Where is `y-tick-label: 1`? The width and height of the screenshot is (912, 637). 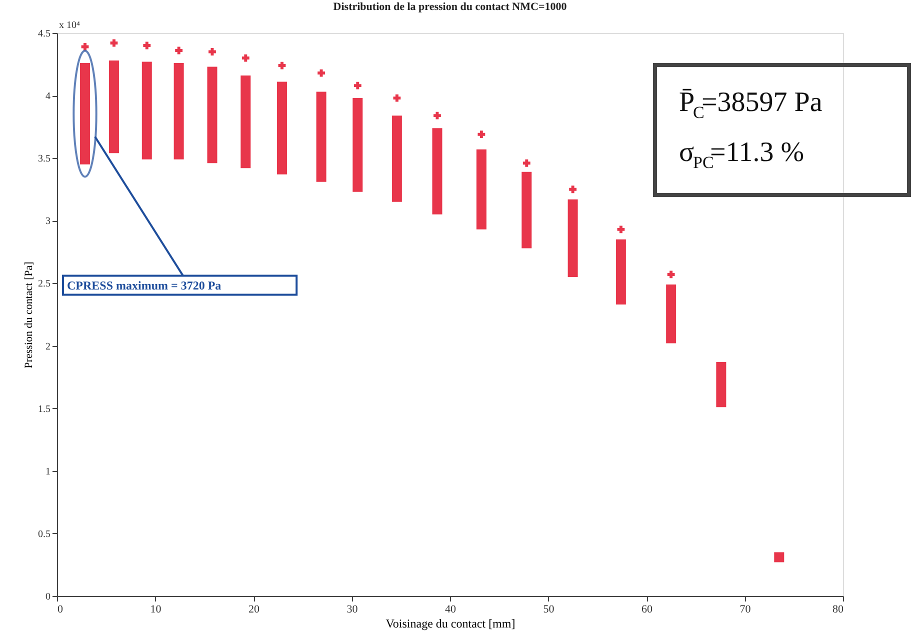
y-tick-label: 1 is located at coordinates (48, 472).